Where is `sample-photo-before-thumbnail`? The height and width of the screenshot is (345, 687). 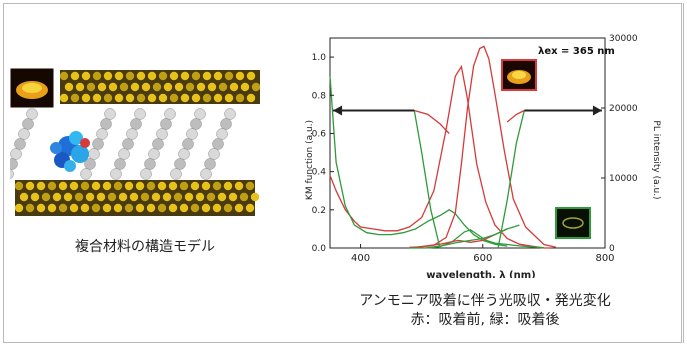 sample-photo-before-thumbnail is located at coordinates (32, 88).